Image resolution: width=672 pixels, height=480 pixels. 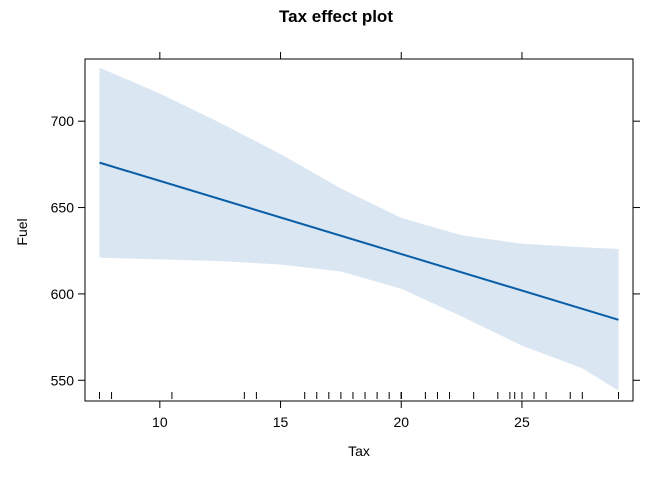 What do you see at coordinates (359, 451) in the screenshot?
I see `x-axis-label: Tax` at bounding box center [359, 451].